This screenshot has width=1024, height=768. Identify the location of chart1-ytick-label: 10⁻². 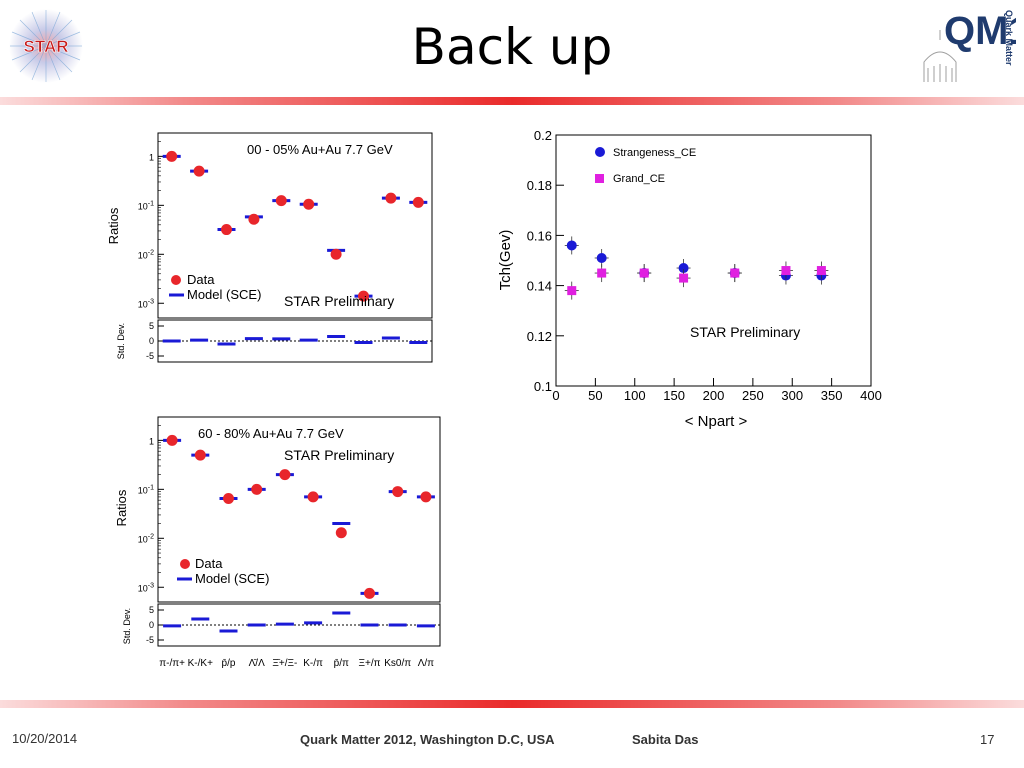
(146, 254).